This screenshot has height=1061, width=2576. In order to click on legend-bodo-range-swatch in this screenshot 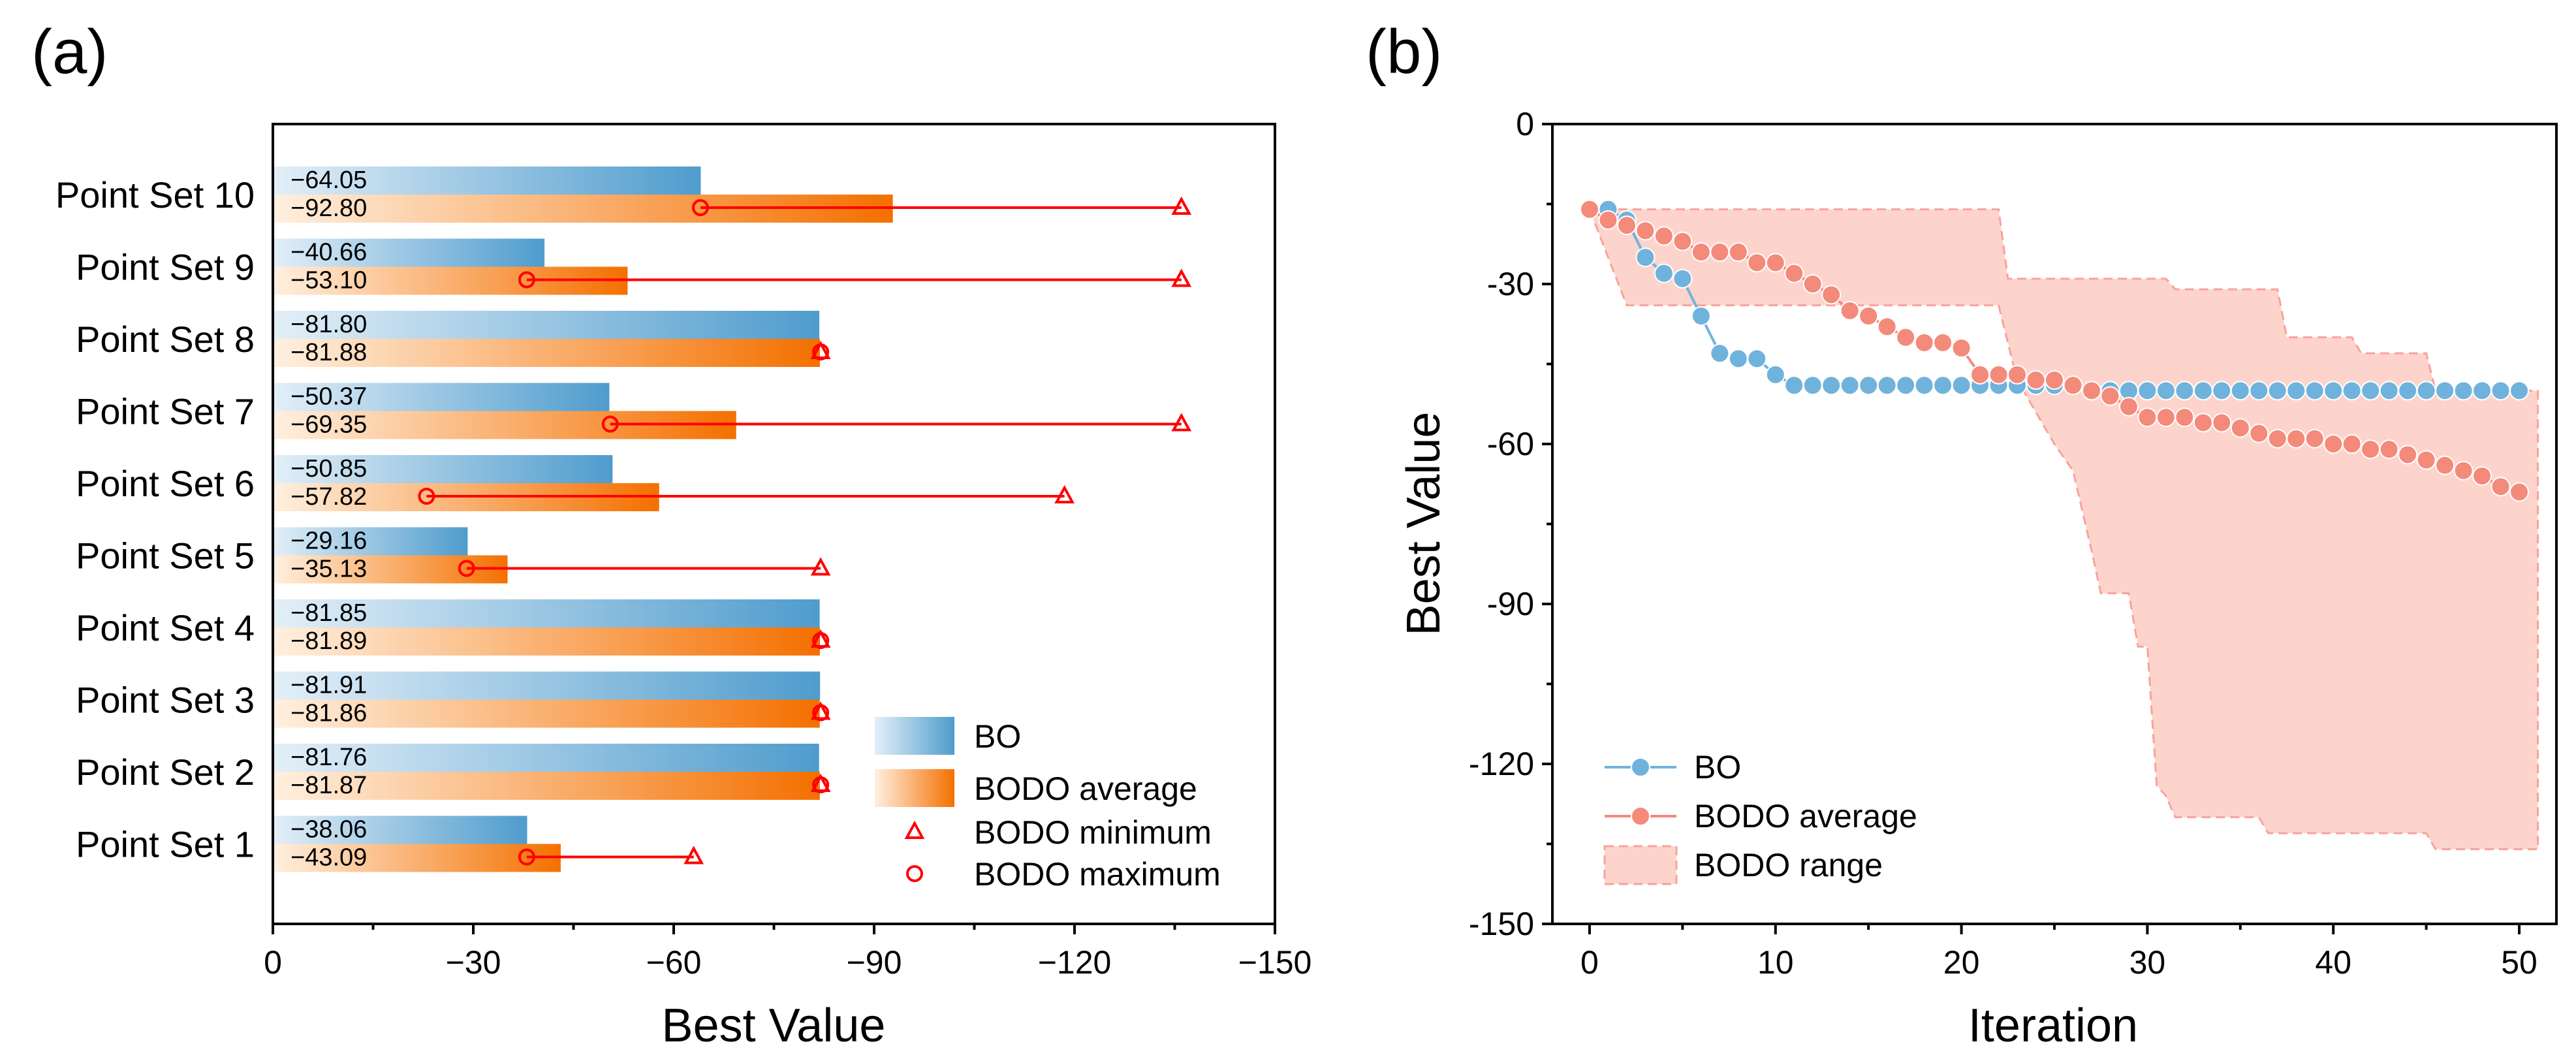, I will do `click(1640, 865)`.